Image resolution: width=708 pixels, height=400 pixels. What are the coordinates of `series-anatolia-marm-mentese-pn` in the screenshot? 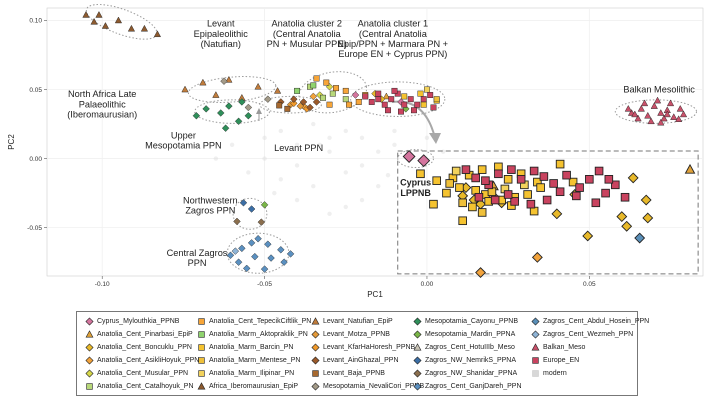 It's located at (465, 156).